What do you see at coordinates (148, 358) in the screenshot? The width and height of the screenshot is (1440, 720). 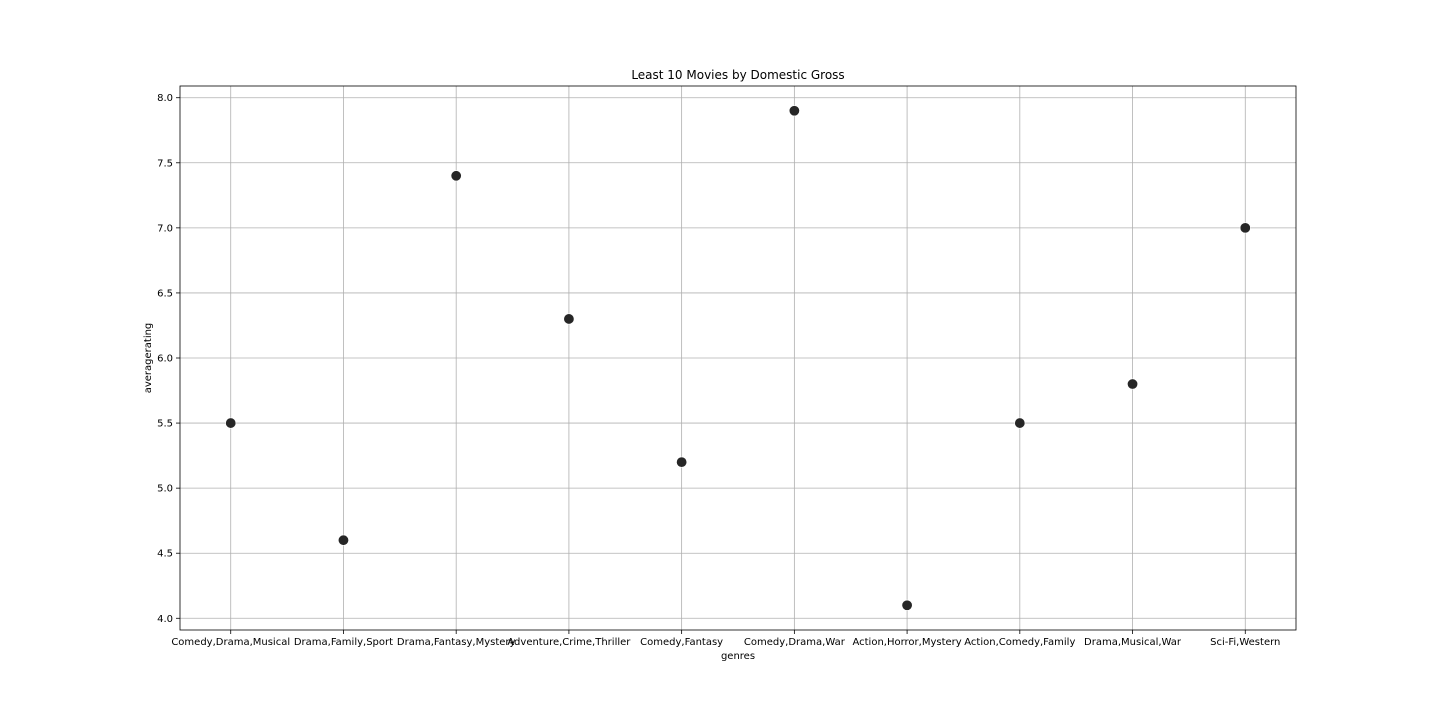 I see `y-axis-label: averagerating` at bounding box center [148, 358].